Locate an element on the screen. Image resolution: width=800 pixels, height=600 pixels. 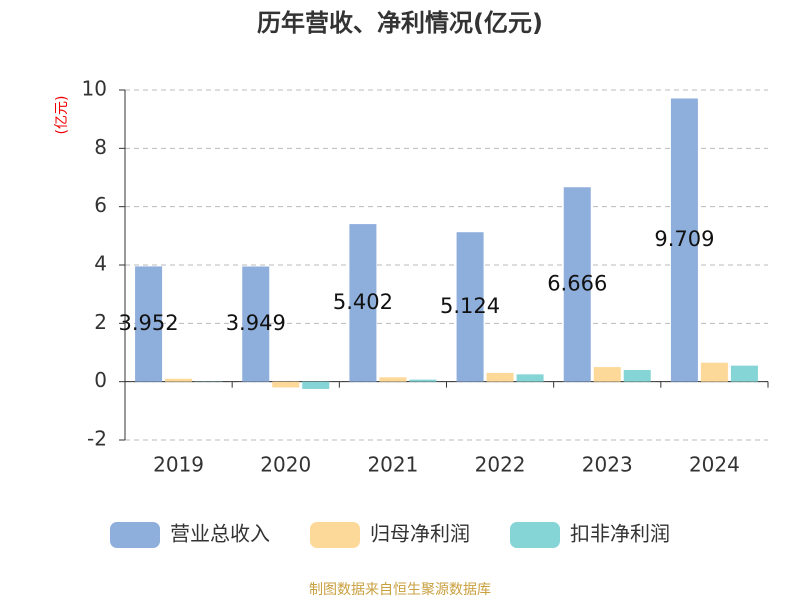
x-tick-label: 2024 is located at coordinates (714, 465).